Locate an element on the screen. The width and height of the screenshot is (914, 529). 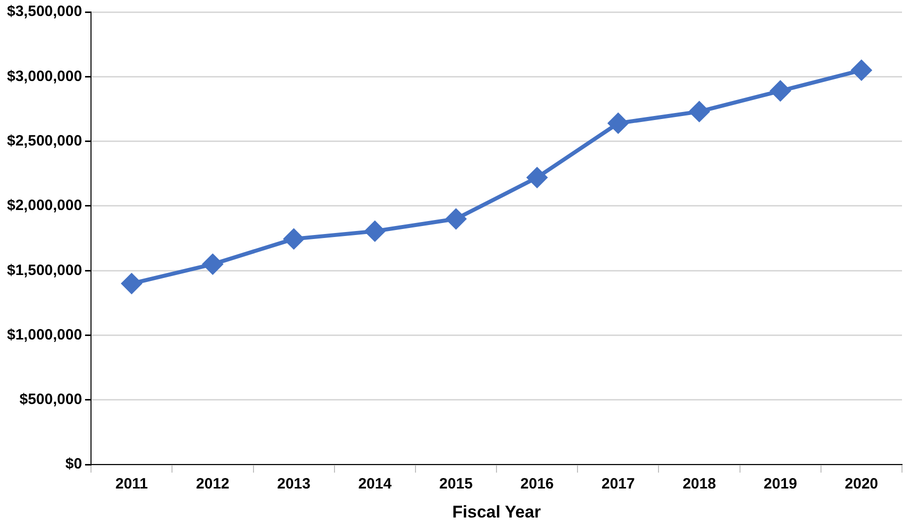
x-tick-label: 2016 is located at coordinates (537, 484).